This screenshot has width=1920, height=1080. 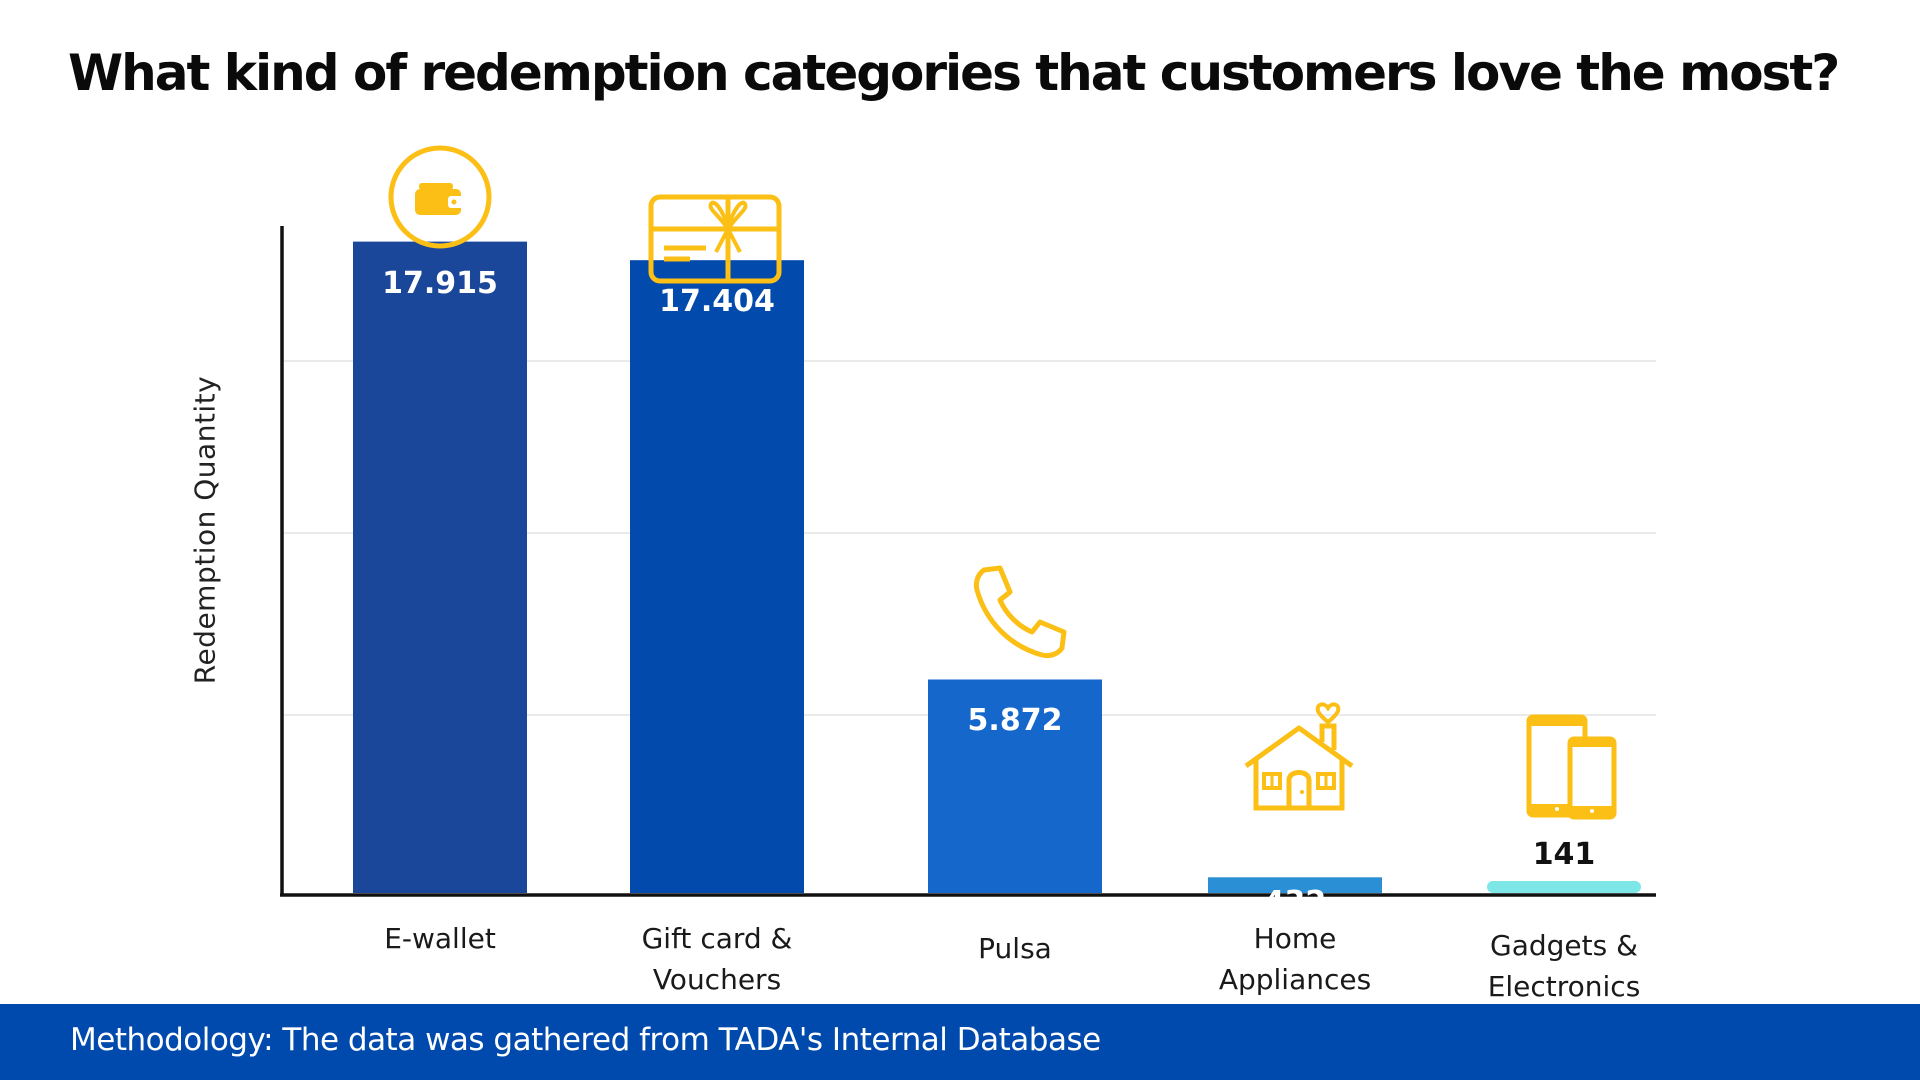 I want to click on category-label: Gadgets & Electronics, so click(x=1564, y=966).